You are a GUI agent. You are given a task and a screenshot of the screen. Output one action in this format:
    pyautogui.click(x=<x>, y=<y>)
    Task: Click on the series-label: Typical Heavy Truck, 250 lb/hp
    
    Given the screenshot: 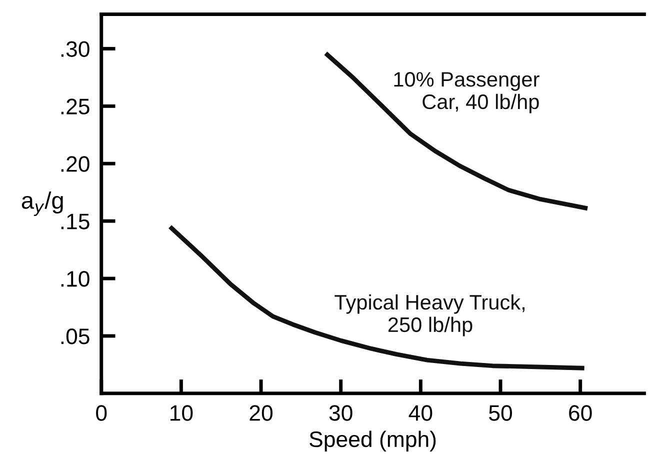 What is the action you would take?
    pyautogui.click(x=429, y=315)
    